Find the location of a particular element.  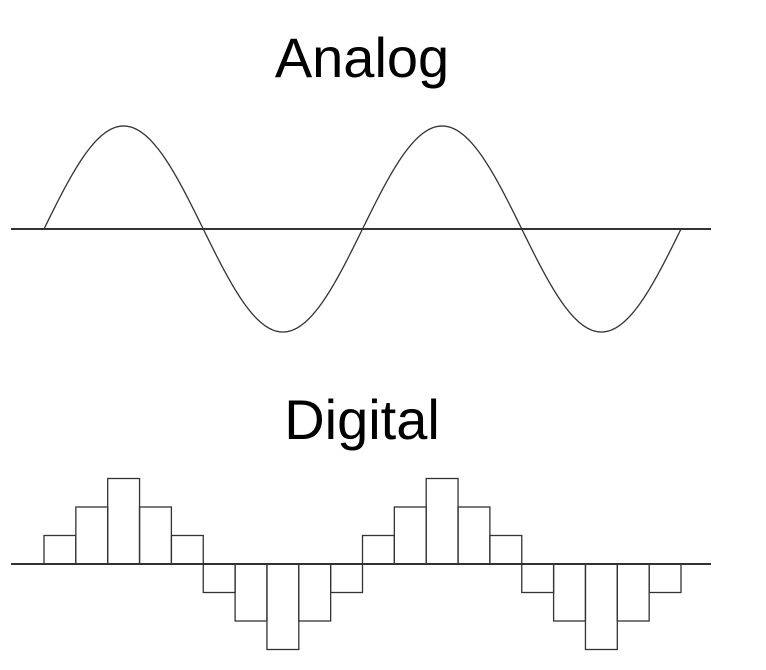

analog-title: Analog is located at coordinates (362, 57).